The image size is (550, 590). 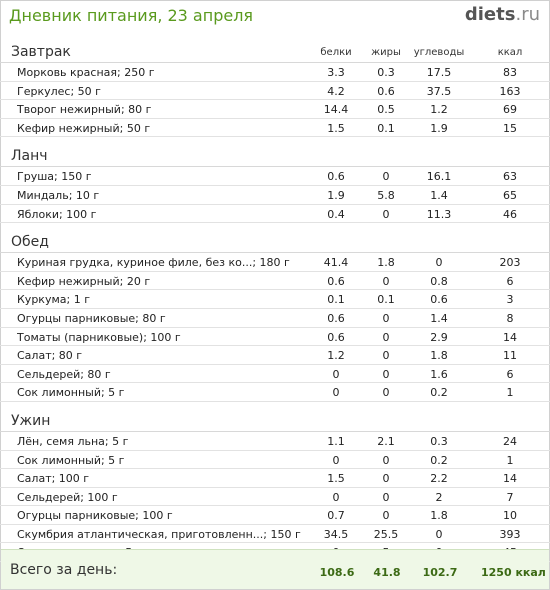 I want to click on carbs-value: 2.2, so click(x=439, y=479).